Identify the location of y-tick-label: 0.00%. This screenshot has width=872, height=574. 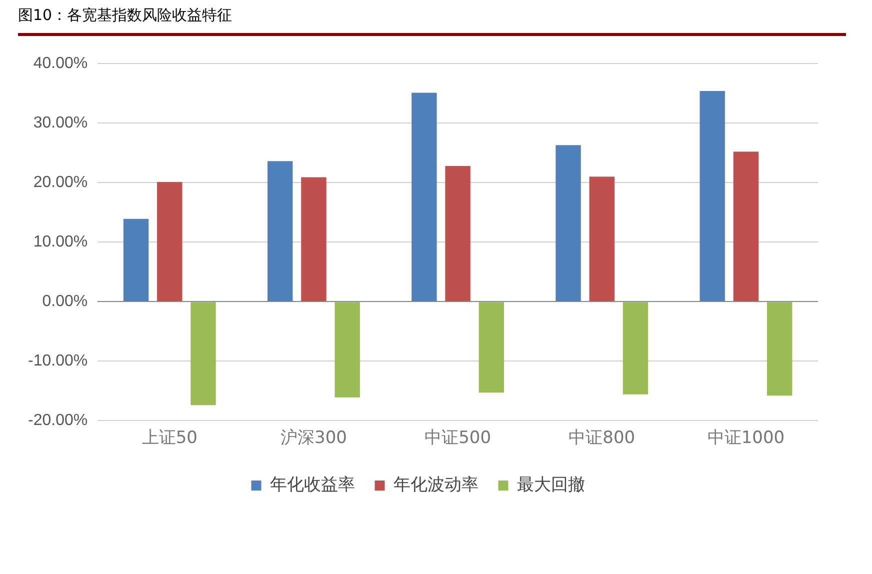
(65, 301).